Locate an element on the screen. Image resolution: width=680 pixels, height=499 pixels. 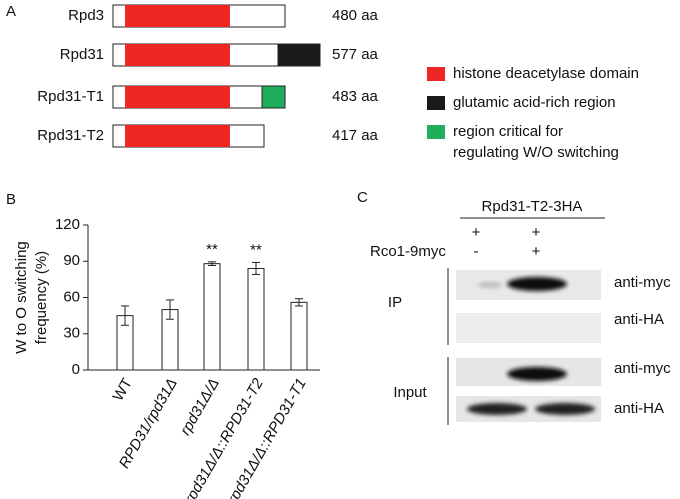
blots is located at coordinates (526, 321).